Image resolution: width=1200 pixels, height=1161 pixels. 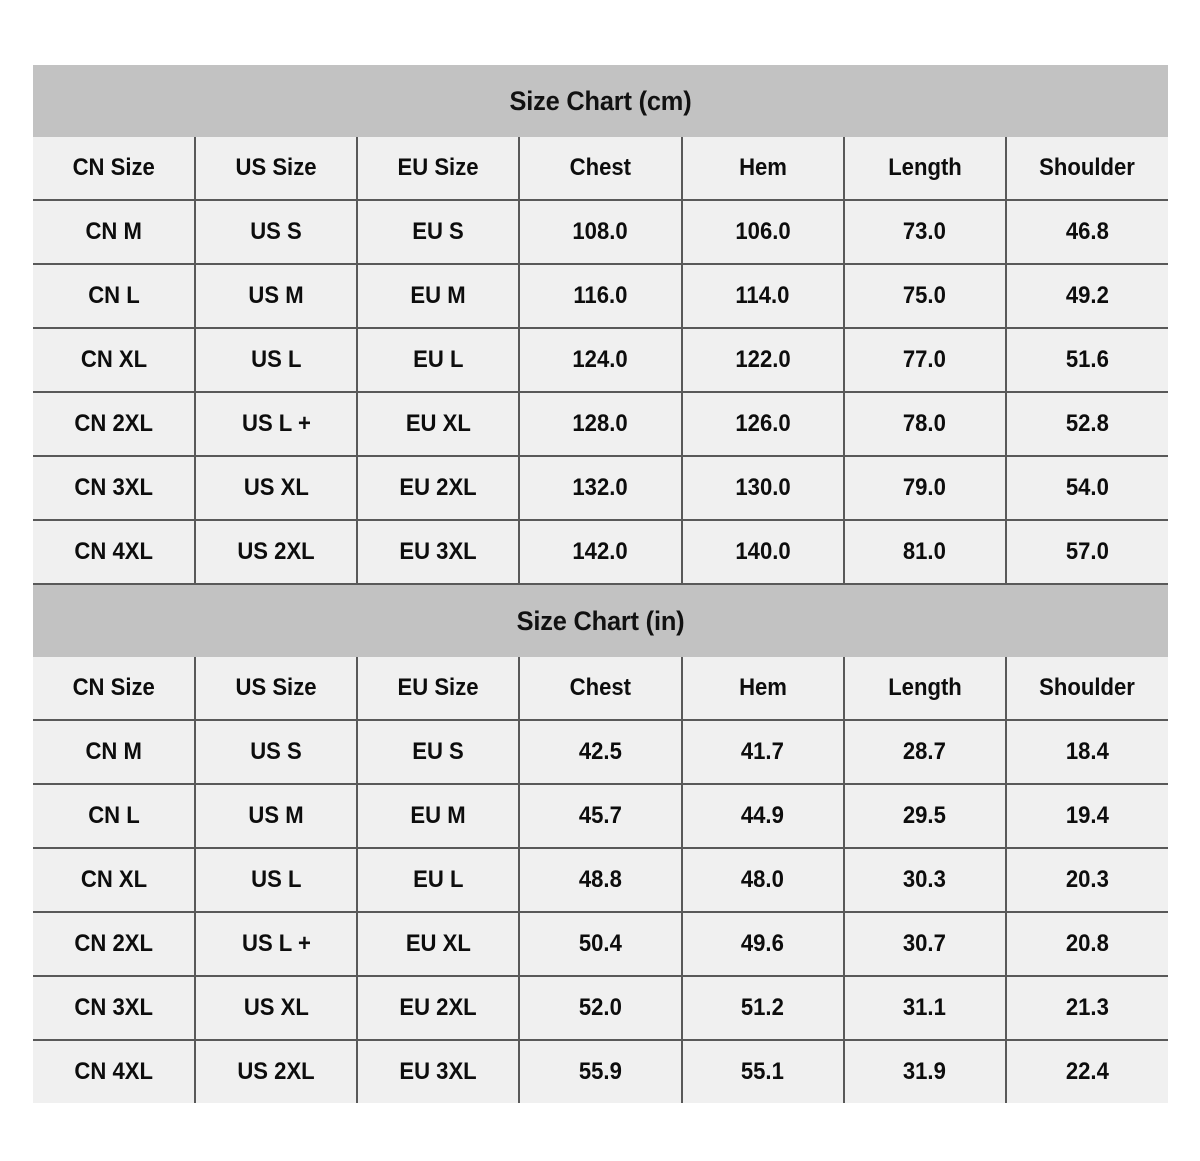 I want to click on section-title-text: Size Chart (cm), so click(x=600, y=101).